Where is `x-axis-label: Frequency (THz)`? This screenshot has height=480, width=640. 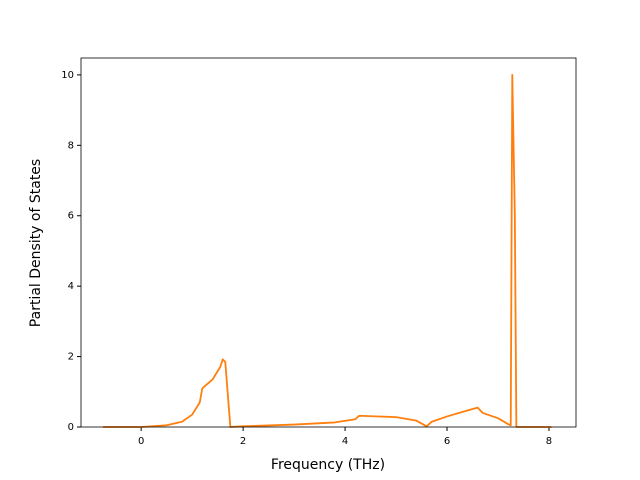
x-axis-label: Frequency (THz) is located at coordinates (328, 465).